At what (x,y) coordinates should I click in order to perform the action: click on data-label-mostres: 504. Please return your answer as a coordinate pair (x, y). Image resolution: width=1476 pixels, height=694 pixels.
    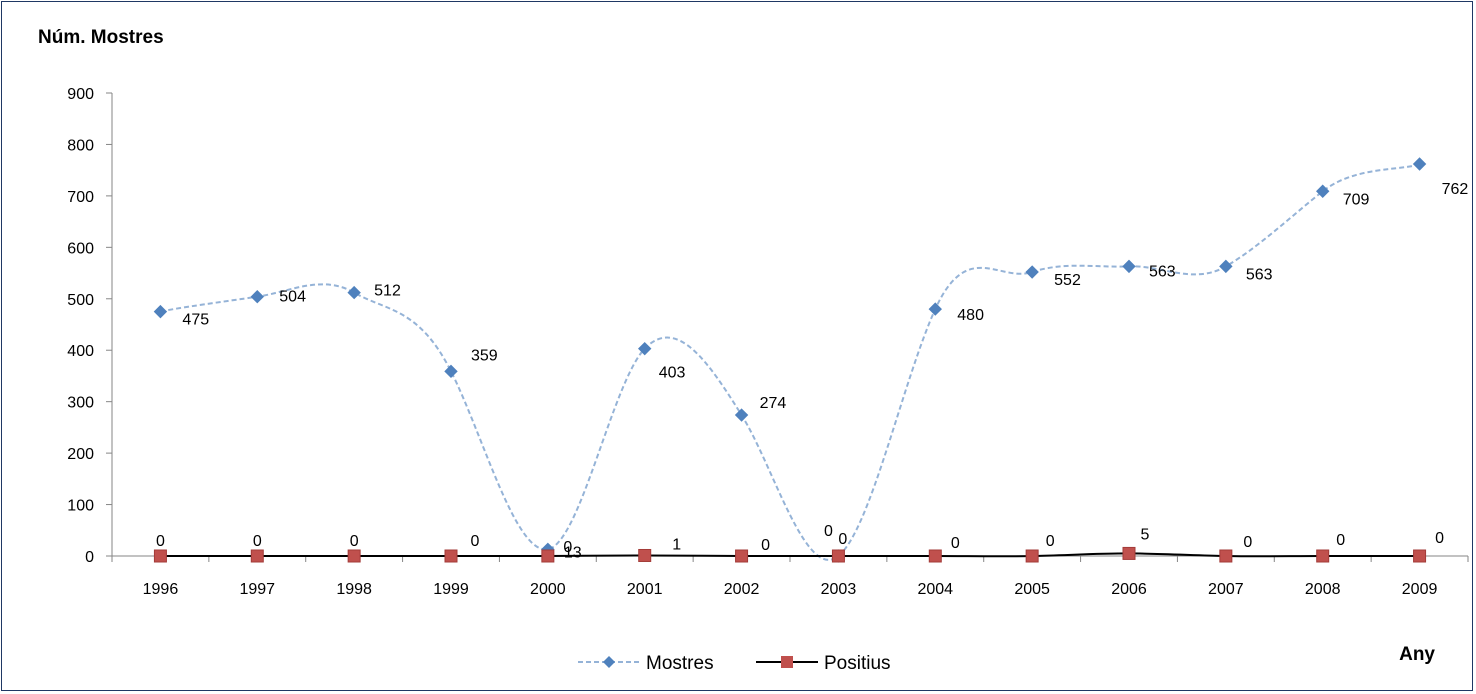
    Looking at the image, I should click on (292, 297).